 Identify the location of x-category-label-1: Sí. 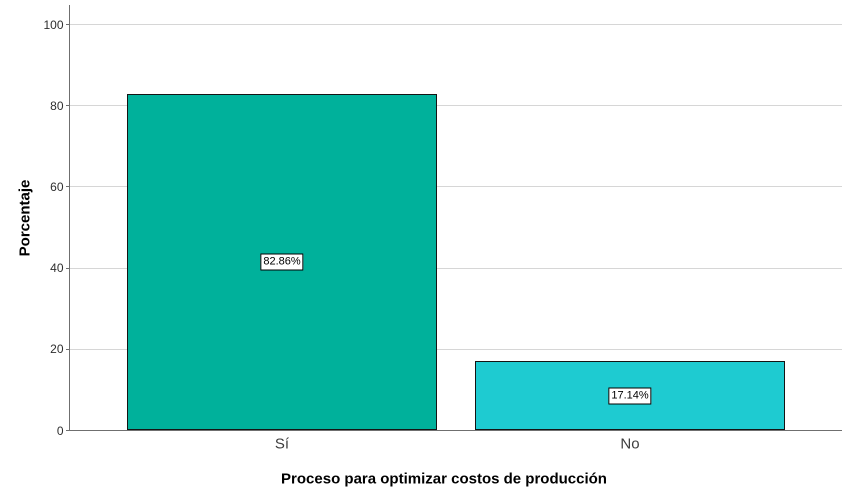
(282, 444).